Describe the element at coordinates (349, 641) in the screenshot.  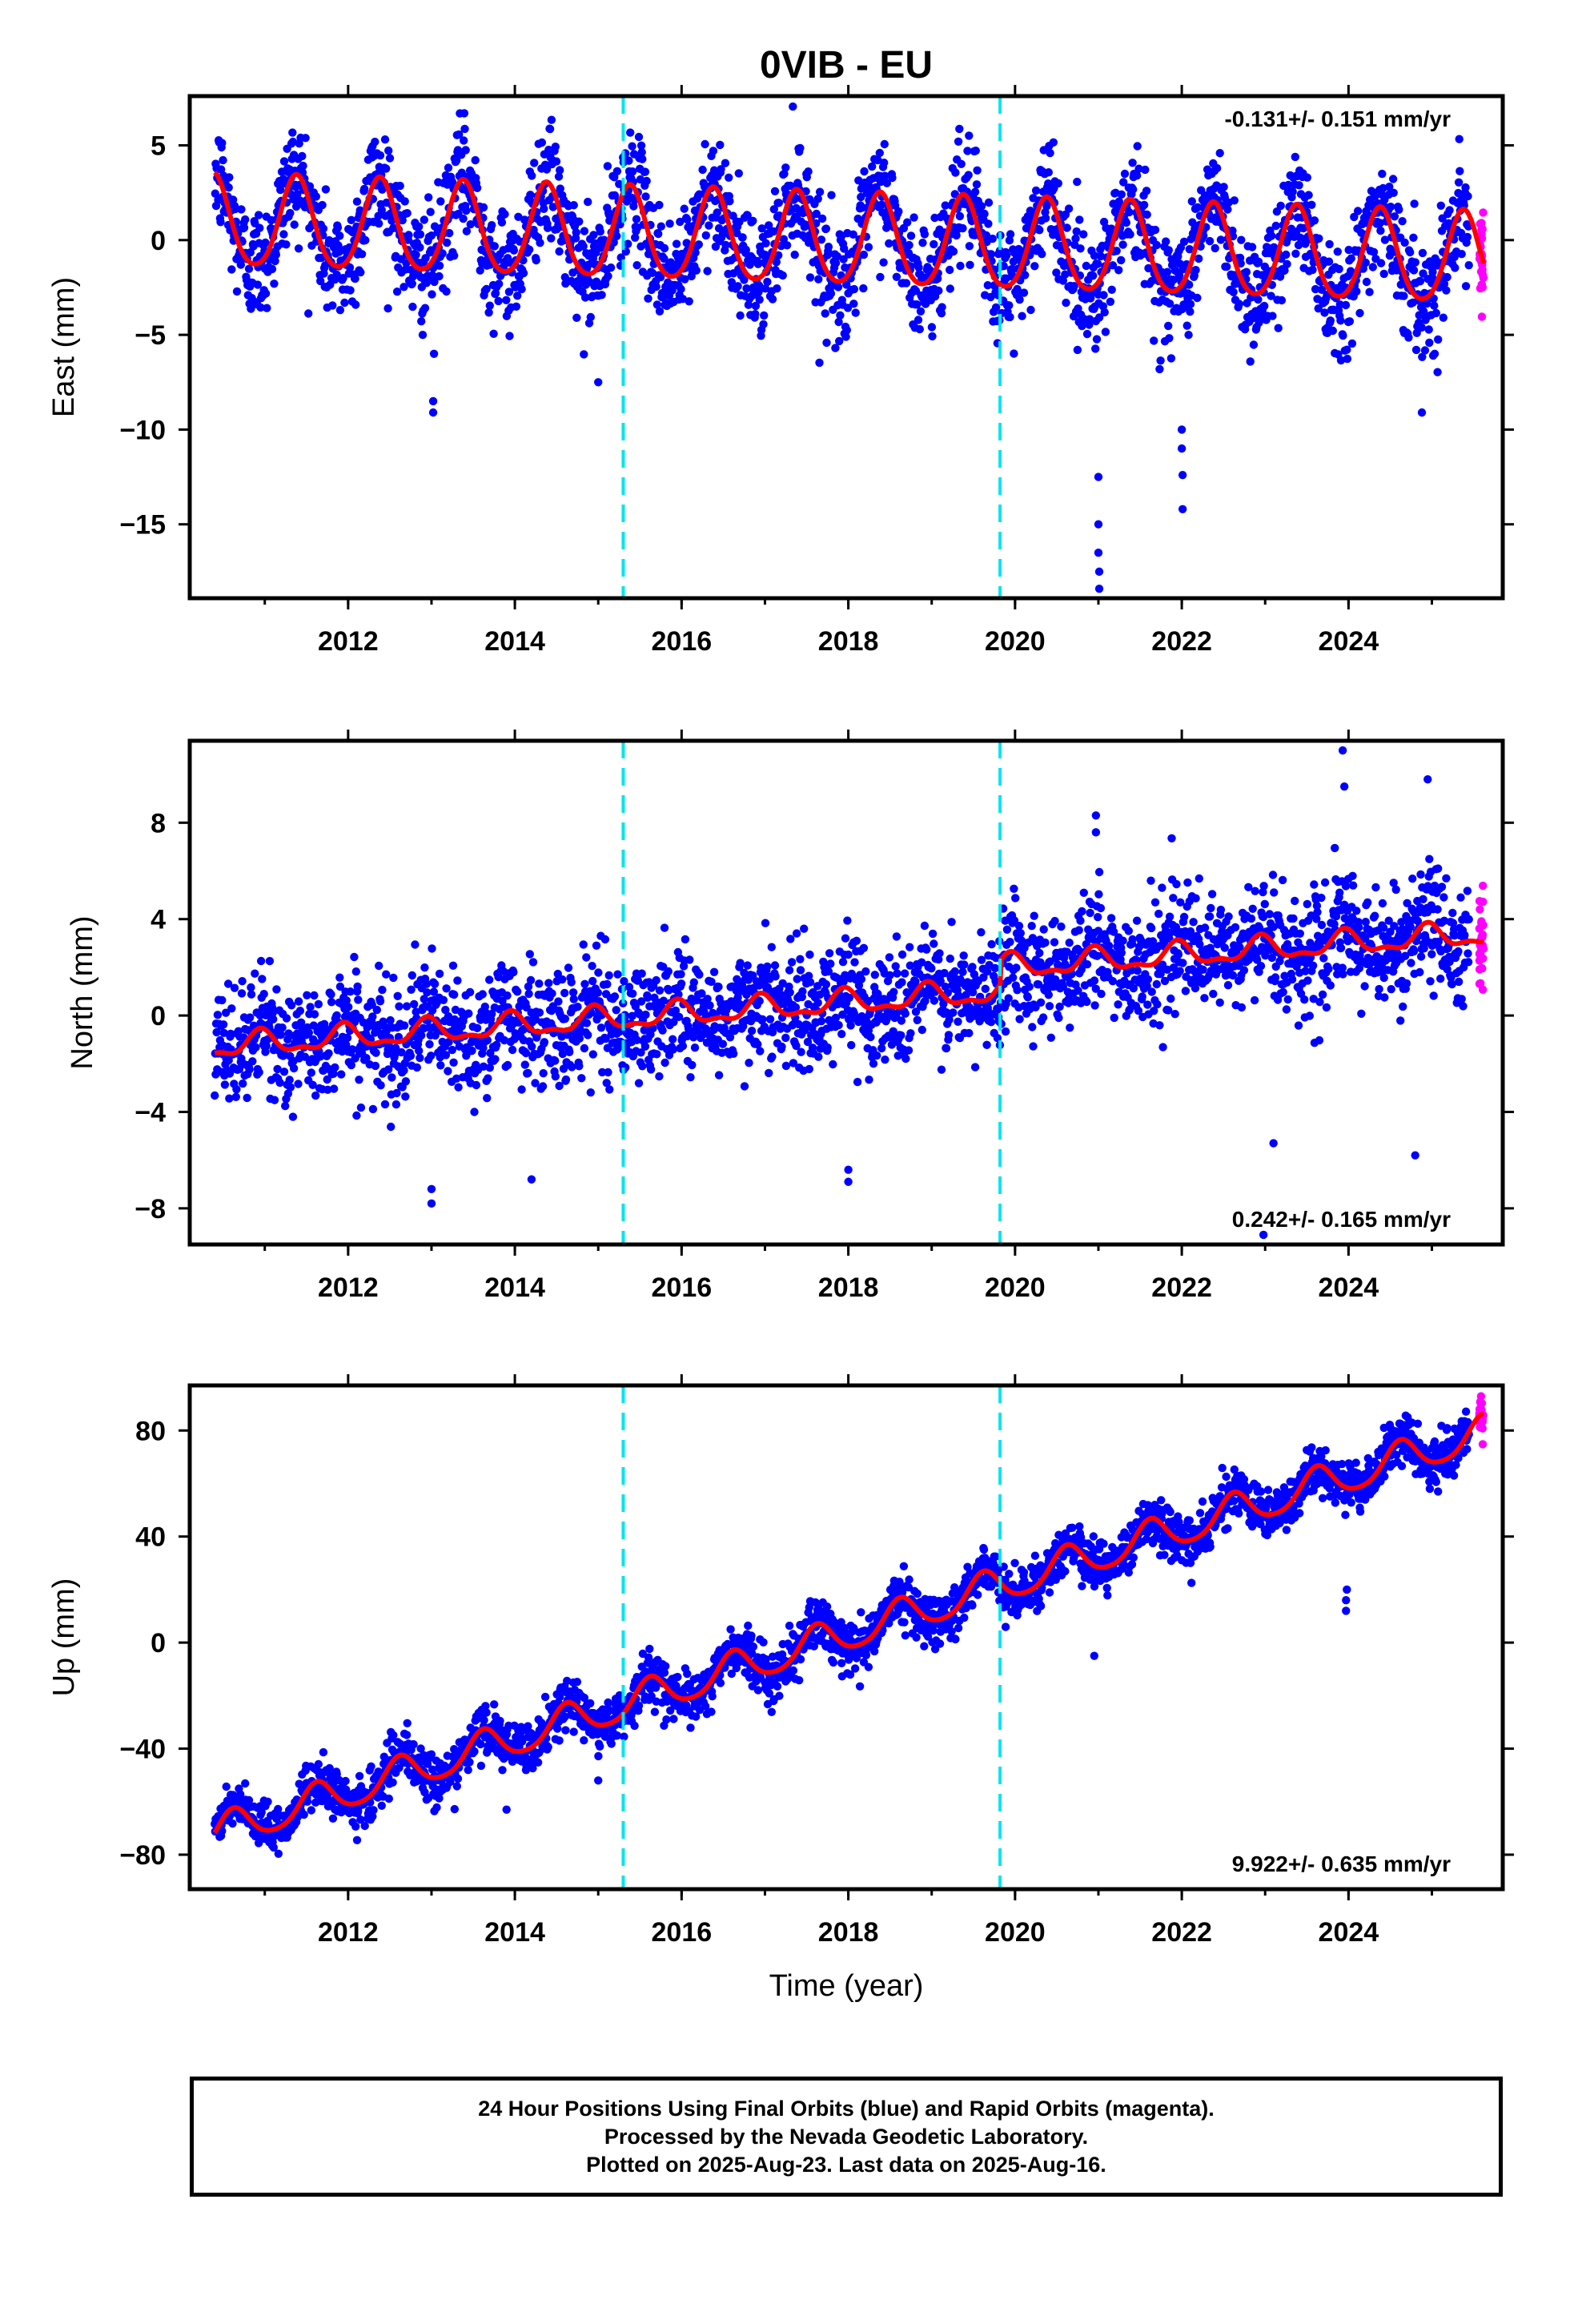
I see `x-tick-label: 2012` at that location.